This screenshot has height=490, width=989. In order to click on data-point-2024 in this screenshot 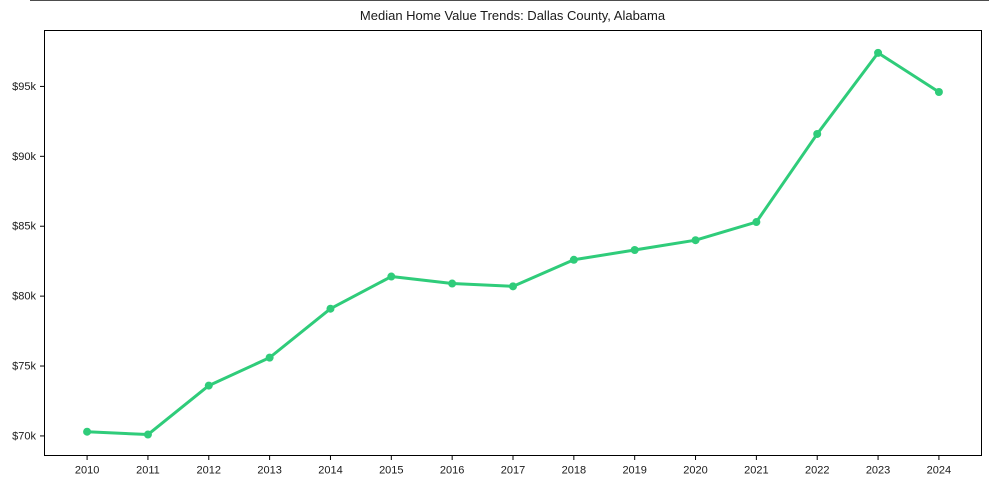, I will do `click(938, 92)`.